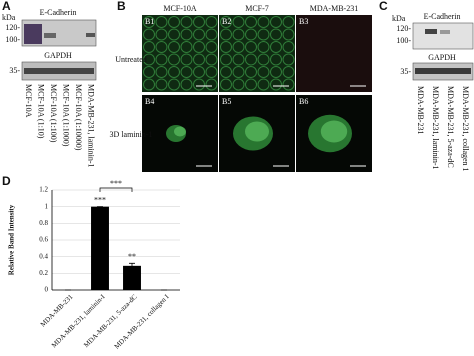  I want to click on lane-label: MDA-MB-231, 5-aza-dC, so click(450, 127).